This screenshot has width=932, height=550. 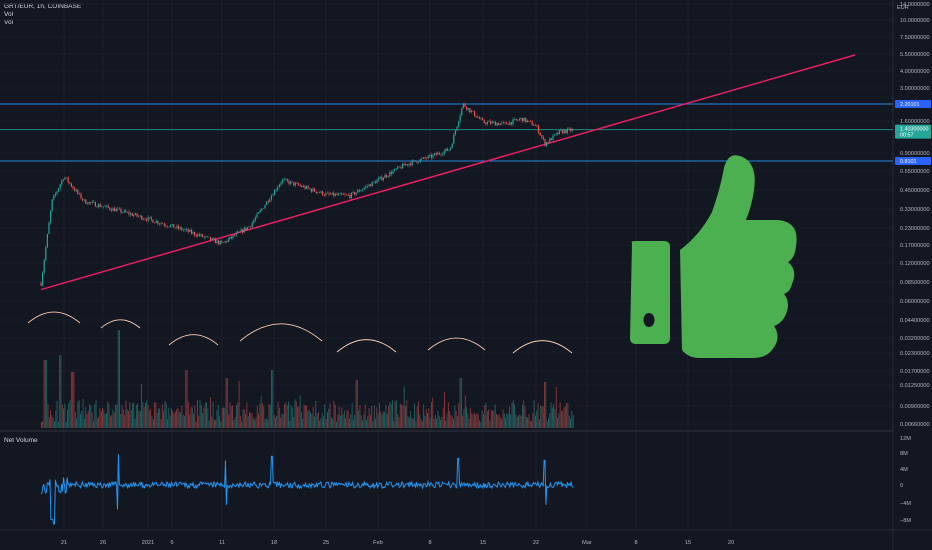 I want to click on time-axis-label: 21, so click(x=64, y=543).